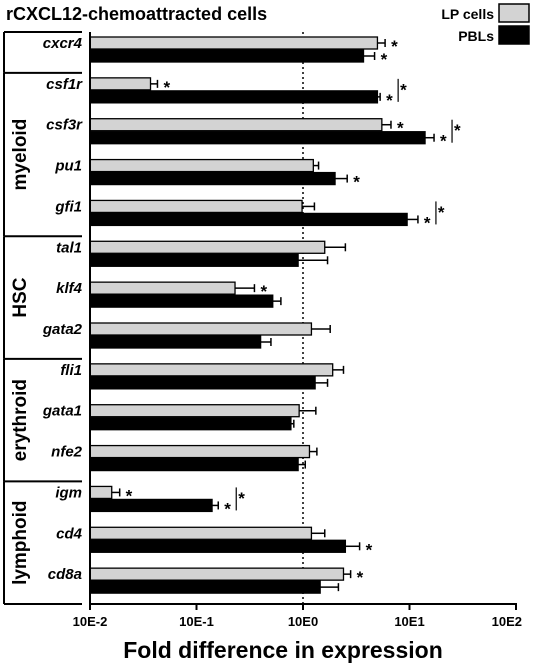 Image resolution: width=536 pixels, height=670 pixels. I want to click on bar-pbl-tal1, so click(194, 260).